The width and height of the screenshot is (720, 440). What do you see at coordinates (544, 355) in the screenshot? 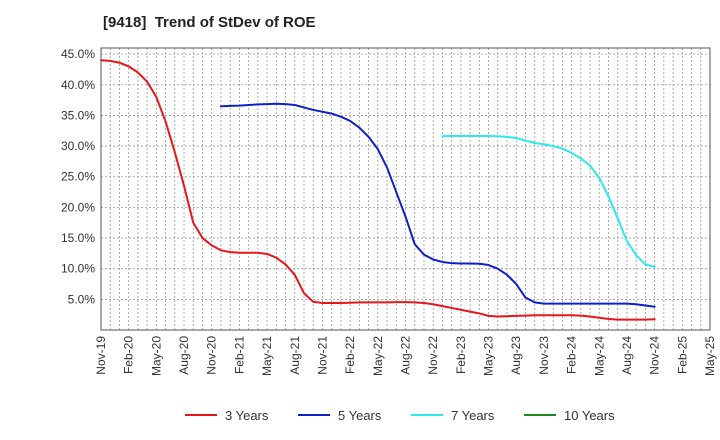
I see `x-tick-label: Nov-23` at bounding box center [544, 355].